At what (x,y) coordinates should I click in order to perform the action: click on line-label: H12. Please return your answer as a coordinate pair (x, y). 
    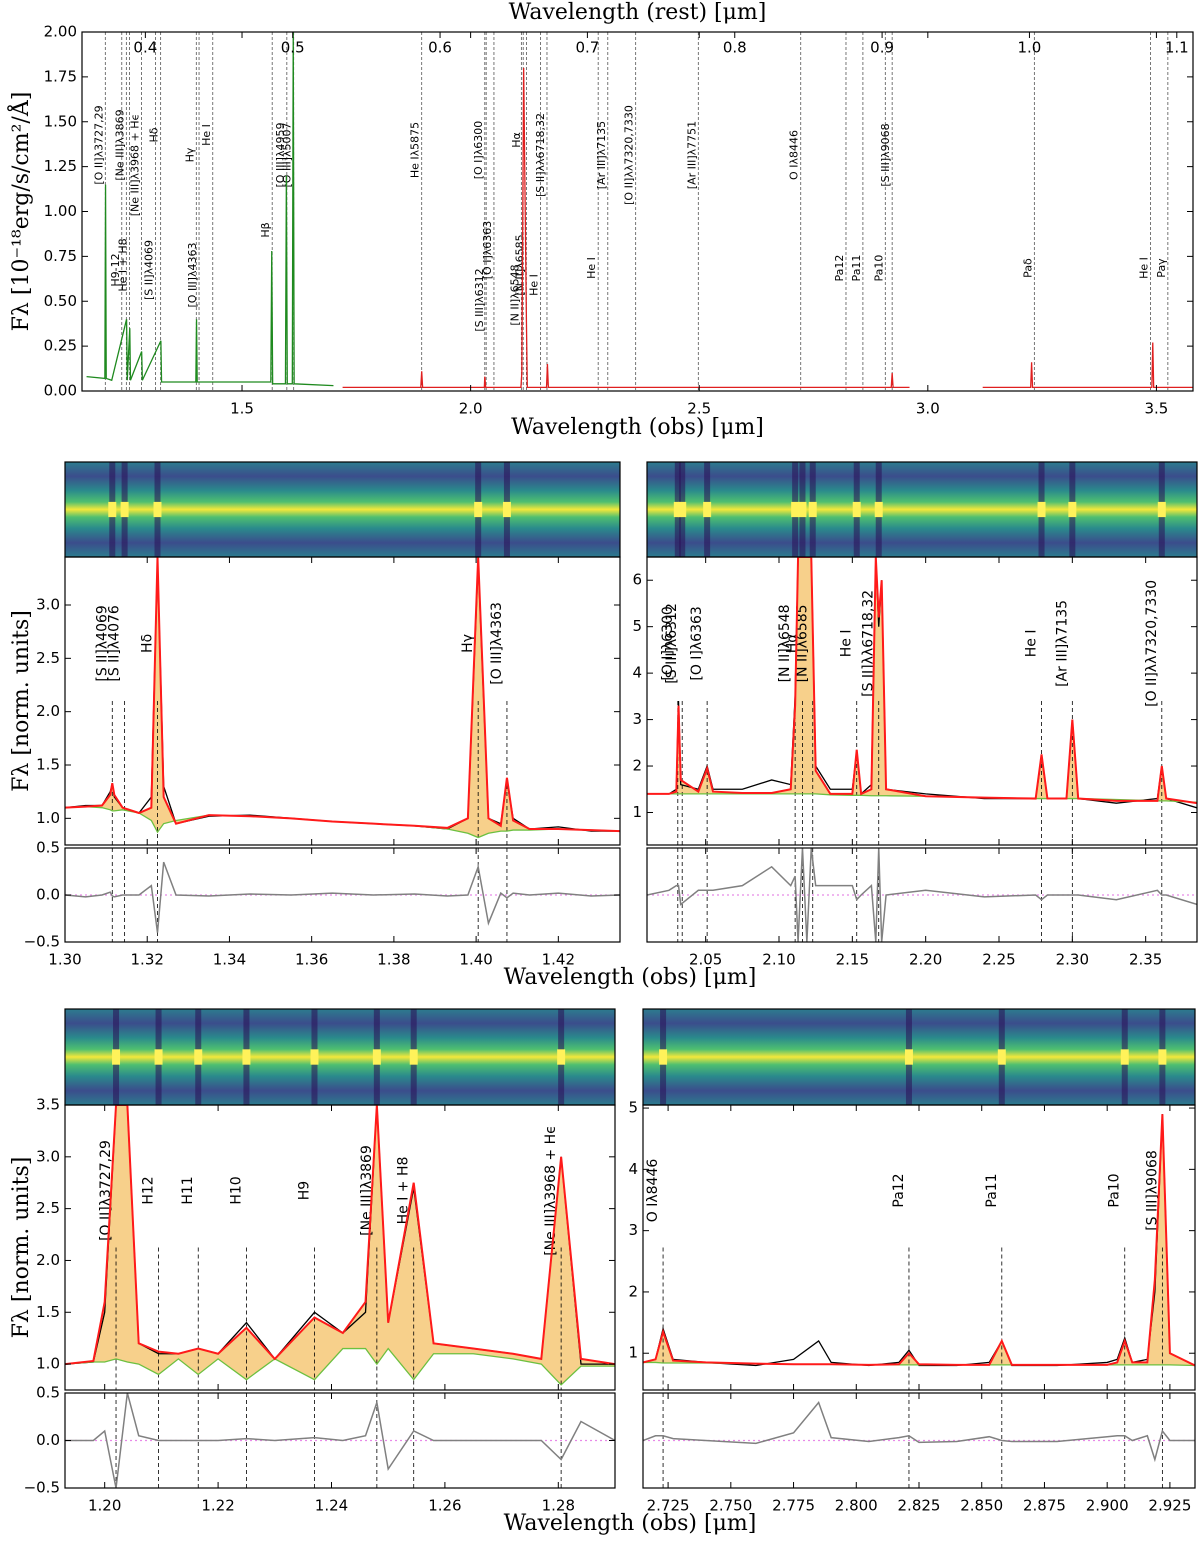
    Looking at the image, I should click on (149, 1190).